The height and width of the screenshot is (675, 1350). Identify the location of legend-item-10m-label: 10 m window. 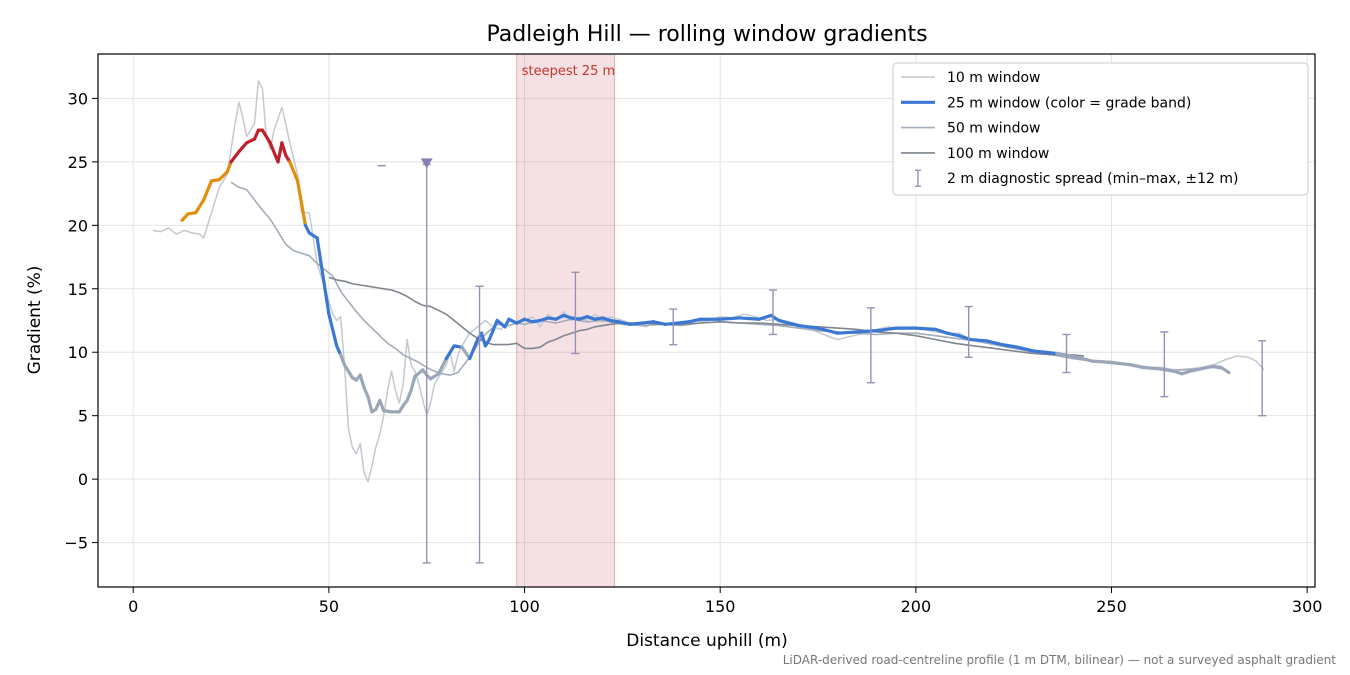
(993, 78).